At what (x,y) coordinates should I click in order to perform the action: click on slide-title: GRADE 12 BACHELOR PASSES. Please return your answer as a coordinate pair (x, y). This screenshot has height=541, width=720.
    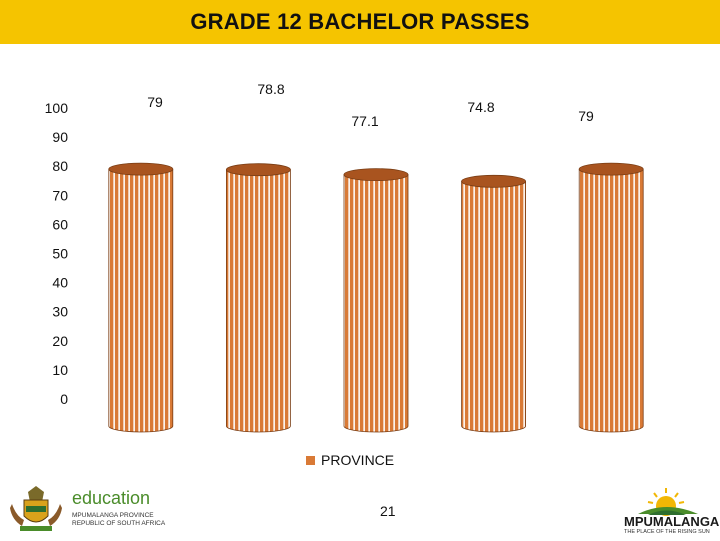
    Looking at the image, I should click on (360, 21).